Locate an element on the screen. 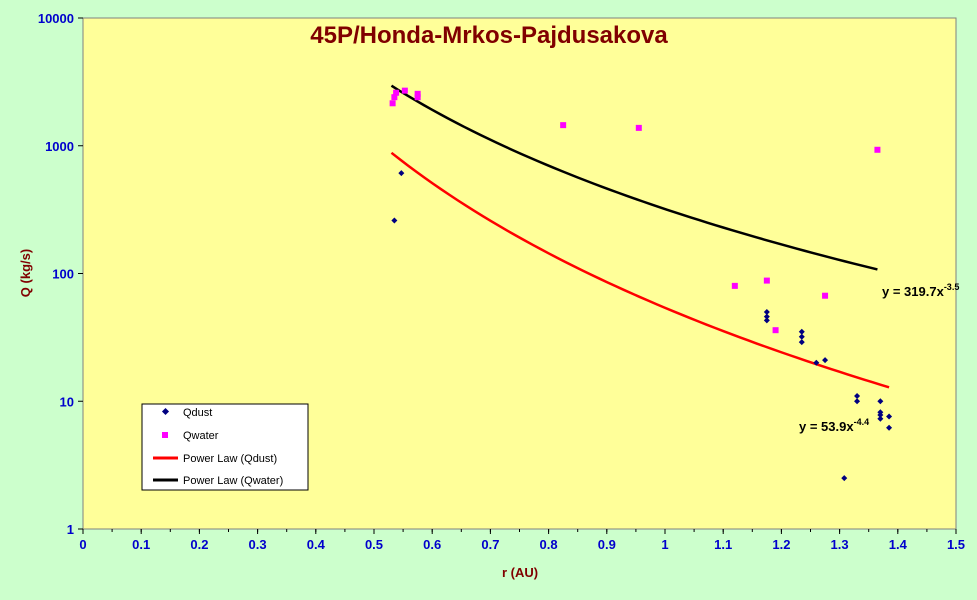 This screenshot has height=600, width=977. legend-marker-qdust is located at coordinates (165, 411).